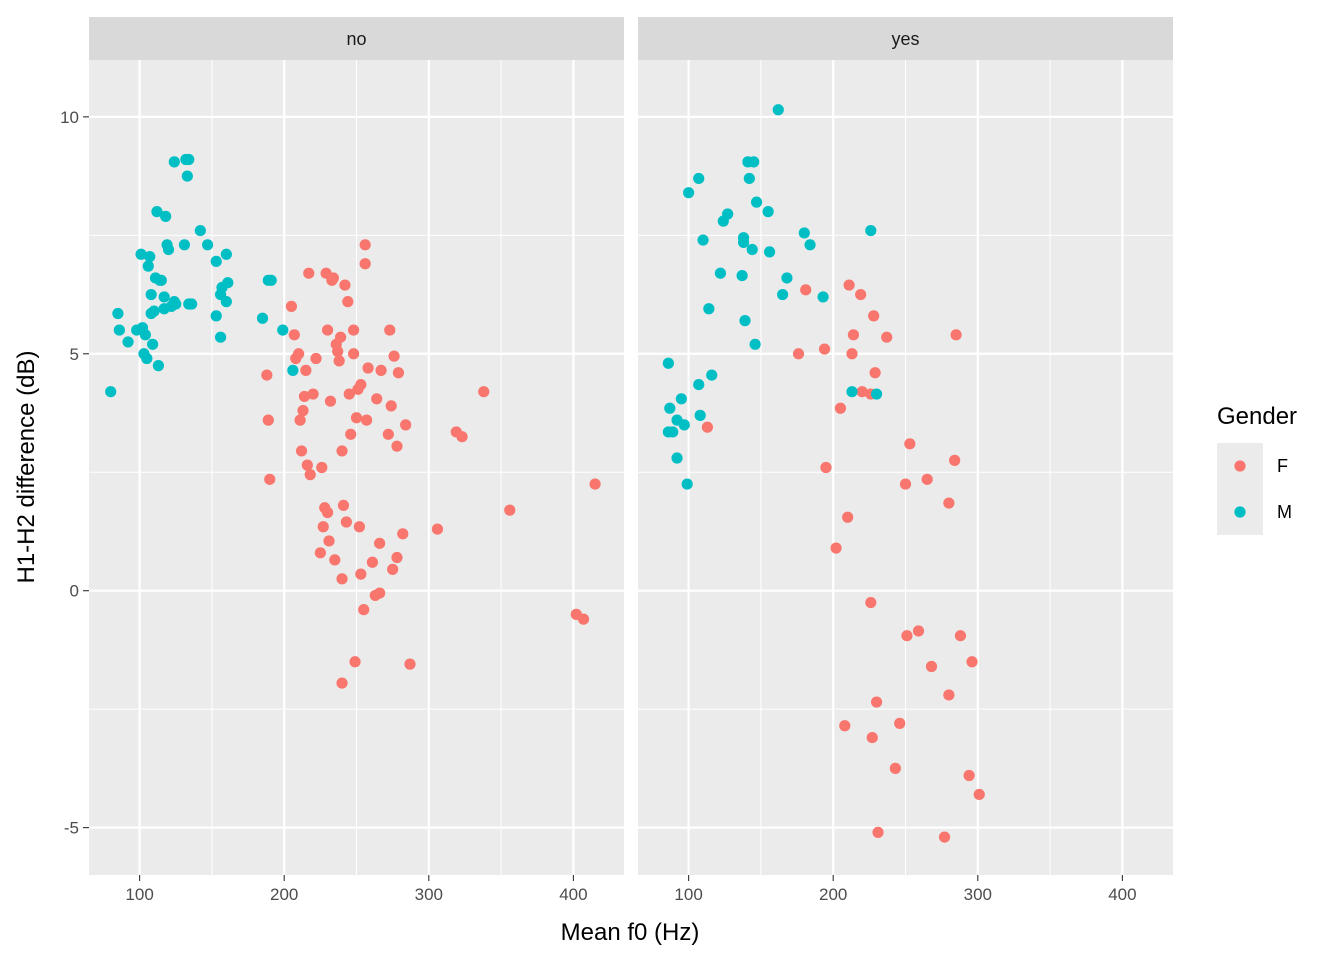 The height and width of the screenshot is (960, 1344). Describe the element at coordinates (284, 894) in the screenshot. I see `x-tick-label: 200` at that location.